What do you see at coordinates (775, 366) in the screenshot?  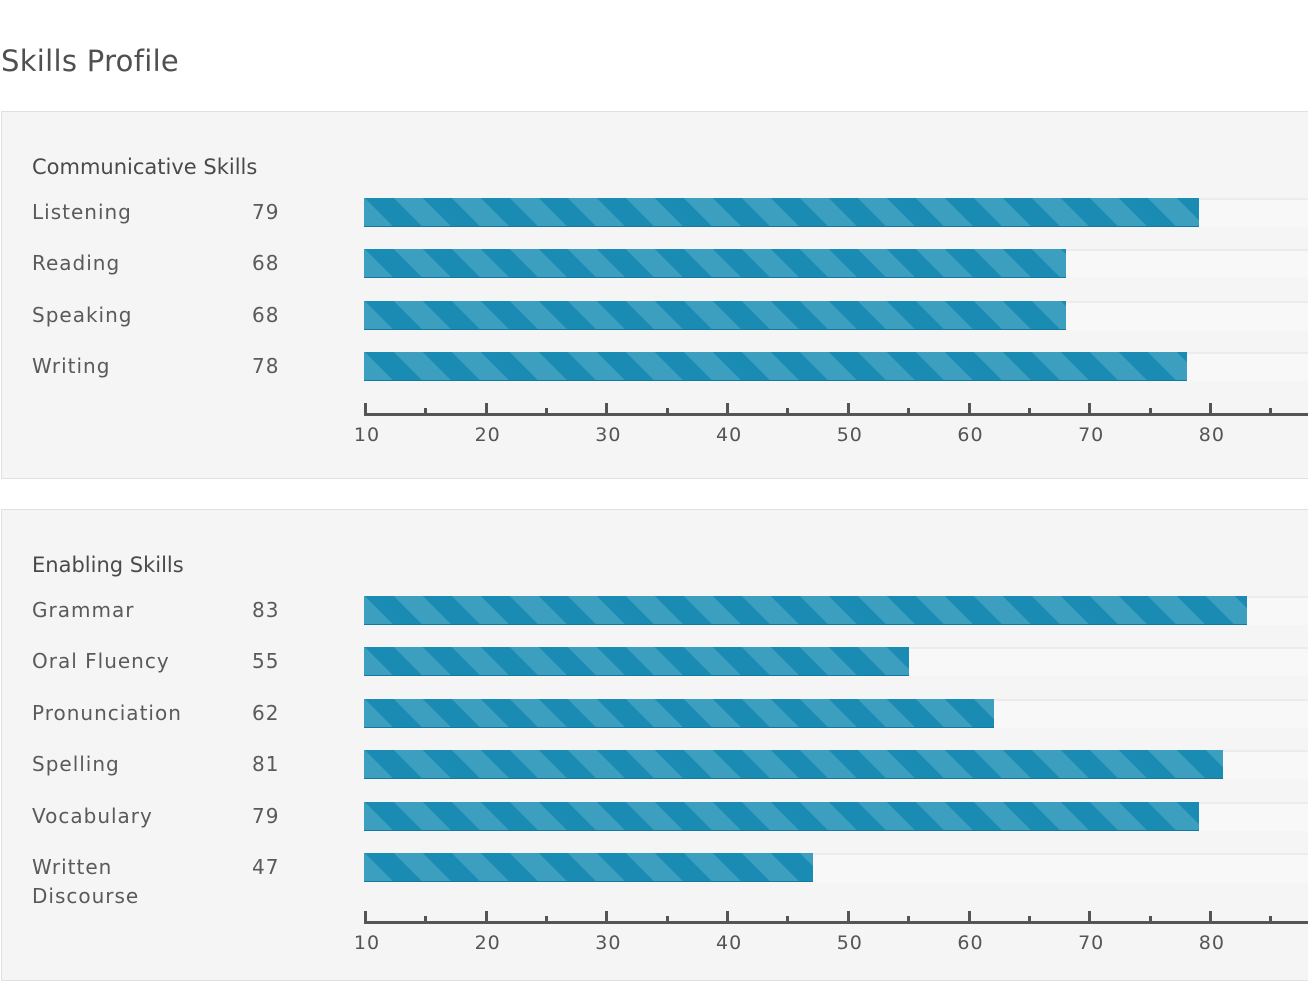 I see `bar-writing` at bounding box center [775, 366].